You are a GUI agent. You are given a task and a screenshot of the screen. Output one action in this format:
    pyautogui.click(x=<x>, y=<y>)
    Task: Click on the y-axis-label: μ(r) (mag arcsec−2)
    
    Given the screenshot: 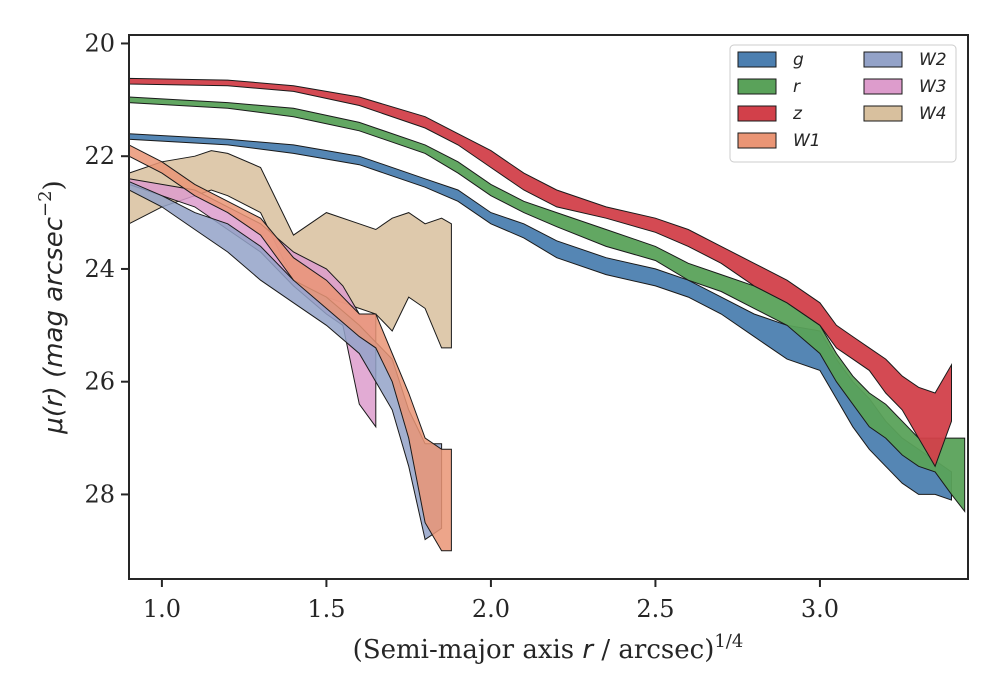 What is the action you would take?
    pyautogui.click(x=52, y=307)
    